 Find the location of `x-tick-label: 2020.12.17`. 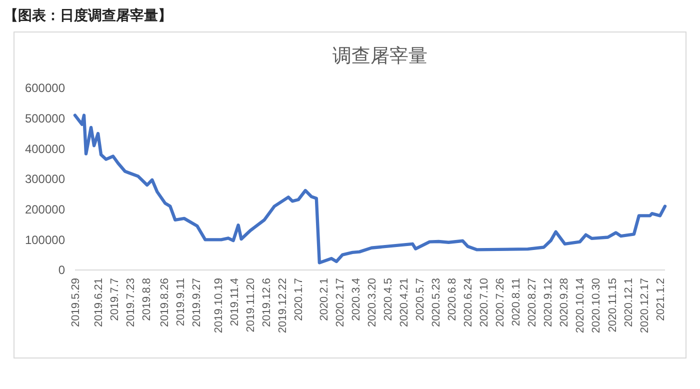

x-tick-label: 2020.12.17 is located at coordinates (644, 306).